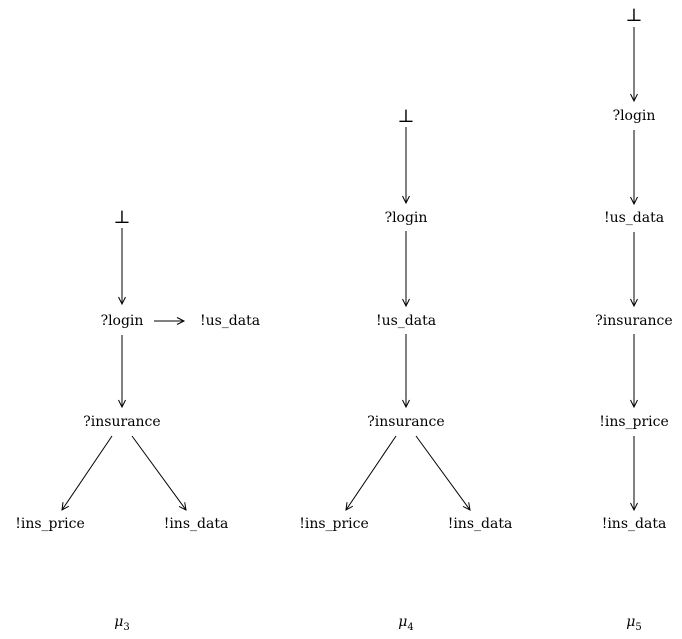  What do you see at coordinates (371, 473) in the screenshot?
I see `edge-mu4-insurance-insprice` at bounding box center [371, 473].